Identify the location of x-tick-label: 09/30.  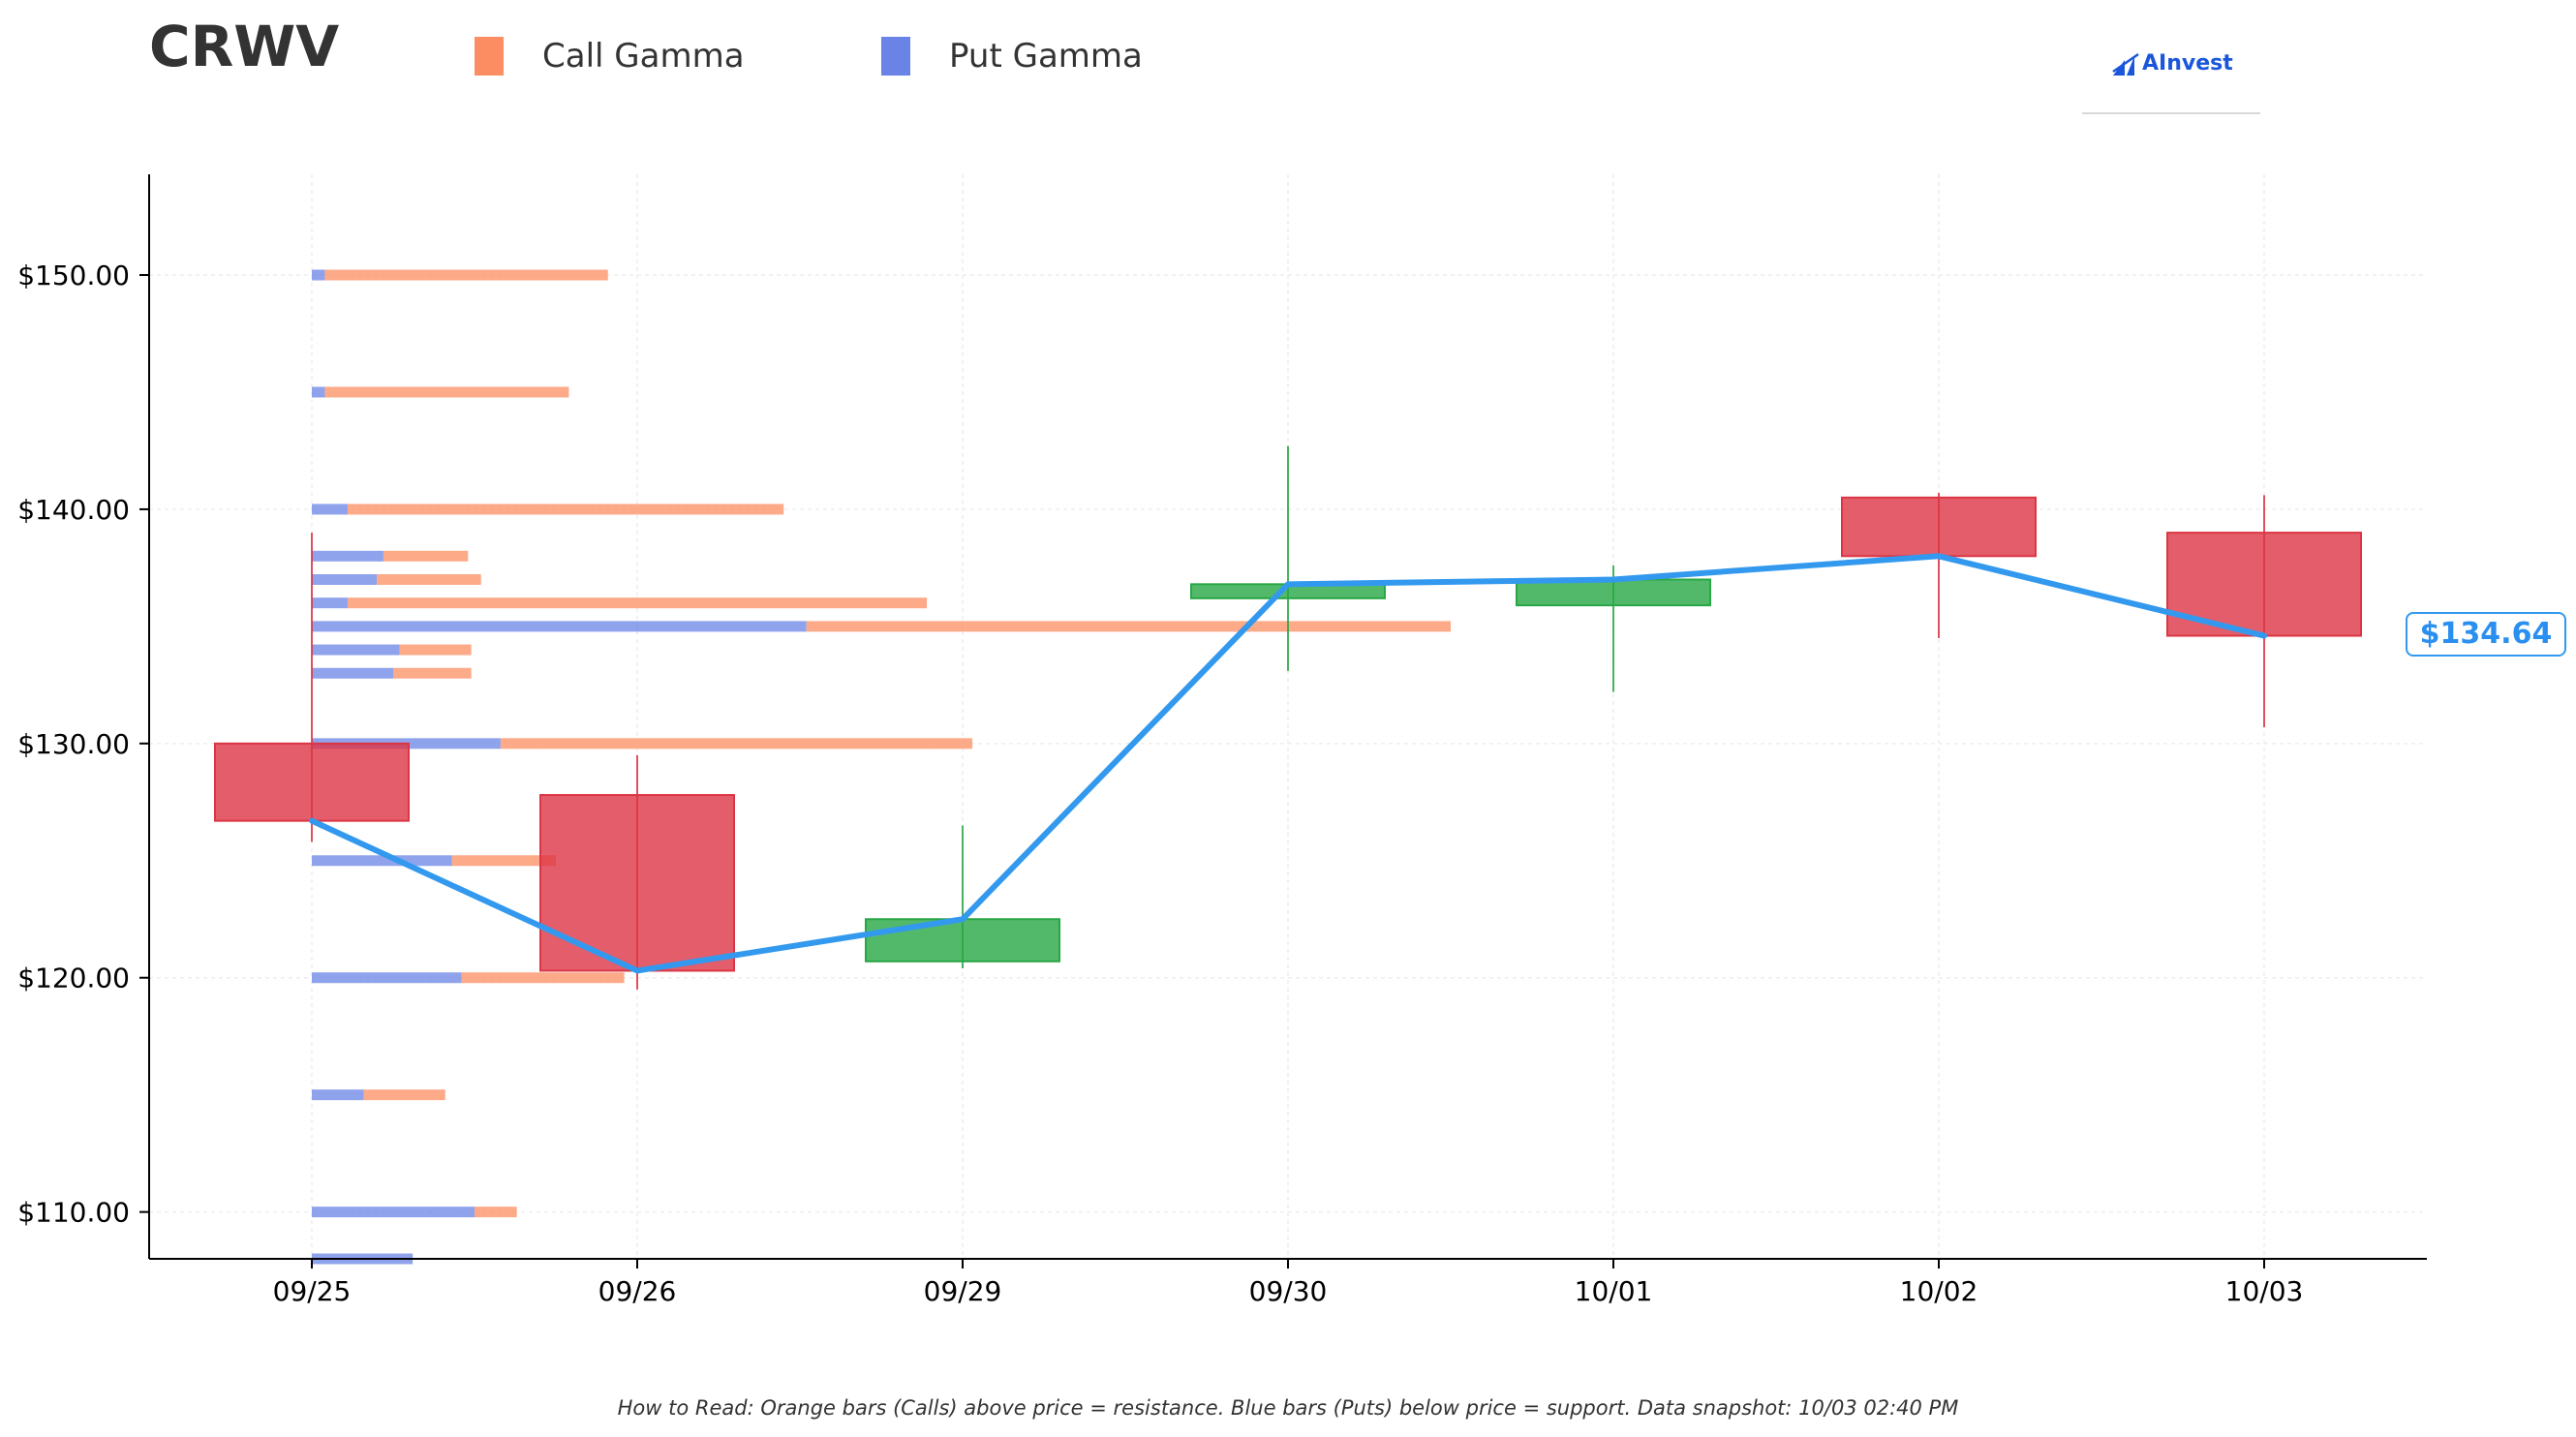
(1288, 1291).